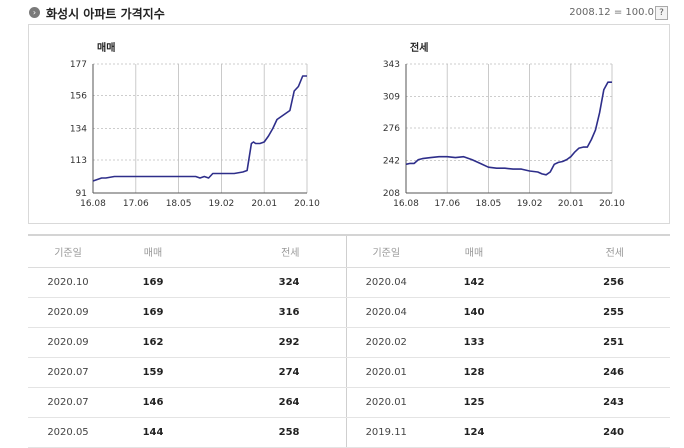  Describe the element at coordinates (385, 342) in the screenshot. I see `cell-date: 2020.02` at that location.